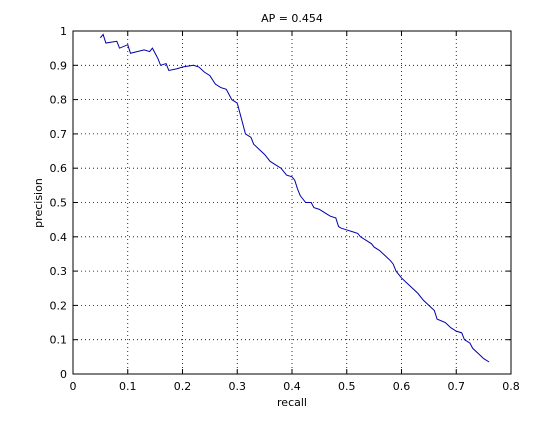 Image resolution: width=560 pixels, height=424 pixels. Describe the element at coordinates (347, 386) in the screenshot. I see `x-tick-label: 0.5` at that location.